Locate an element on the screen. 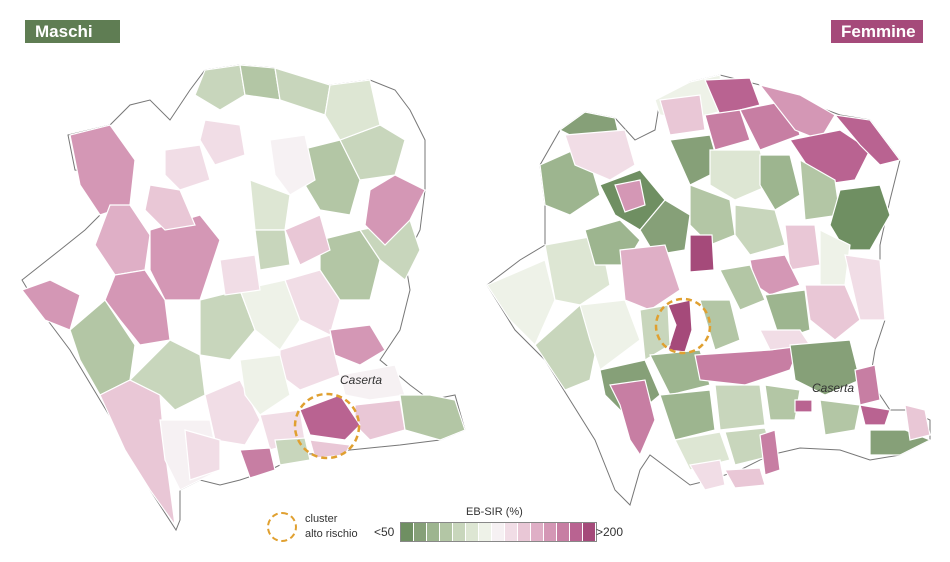 The width and height of the screenshot is (950, 562). male-panel-label: Maschi is located at coordinates (72, 31).